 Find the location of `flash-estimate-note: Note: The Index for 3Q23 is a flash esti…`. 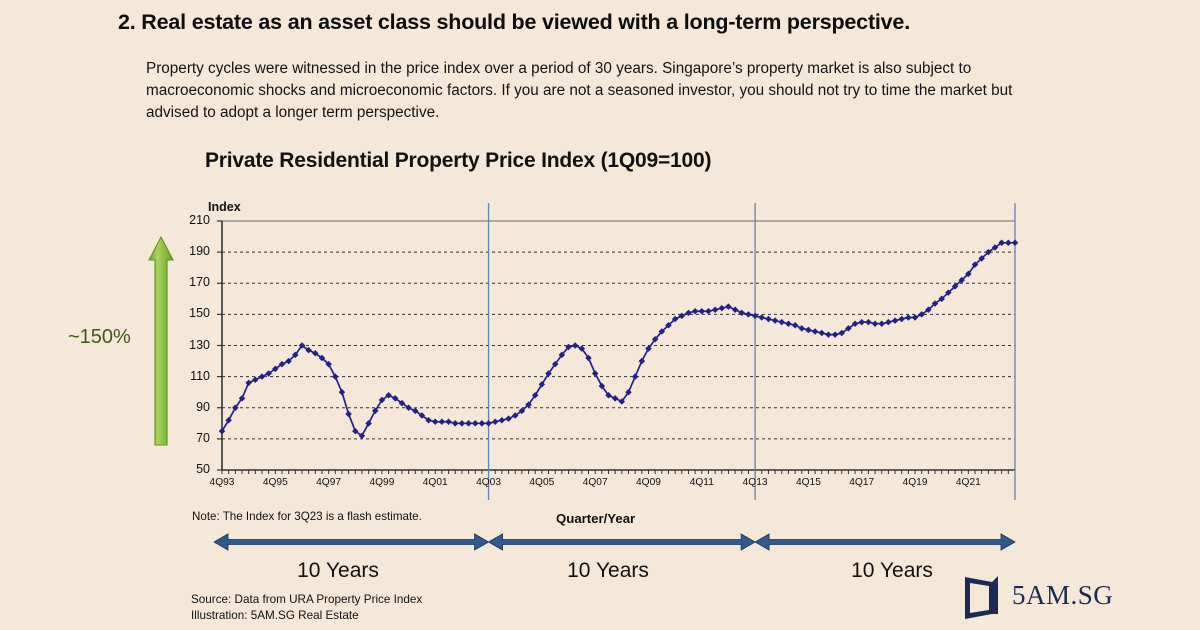

flash-estimate-note: Note: The Index for 3Q23 is a flash esti… is located at coordinates (307, 516).